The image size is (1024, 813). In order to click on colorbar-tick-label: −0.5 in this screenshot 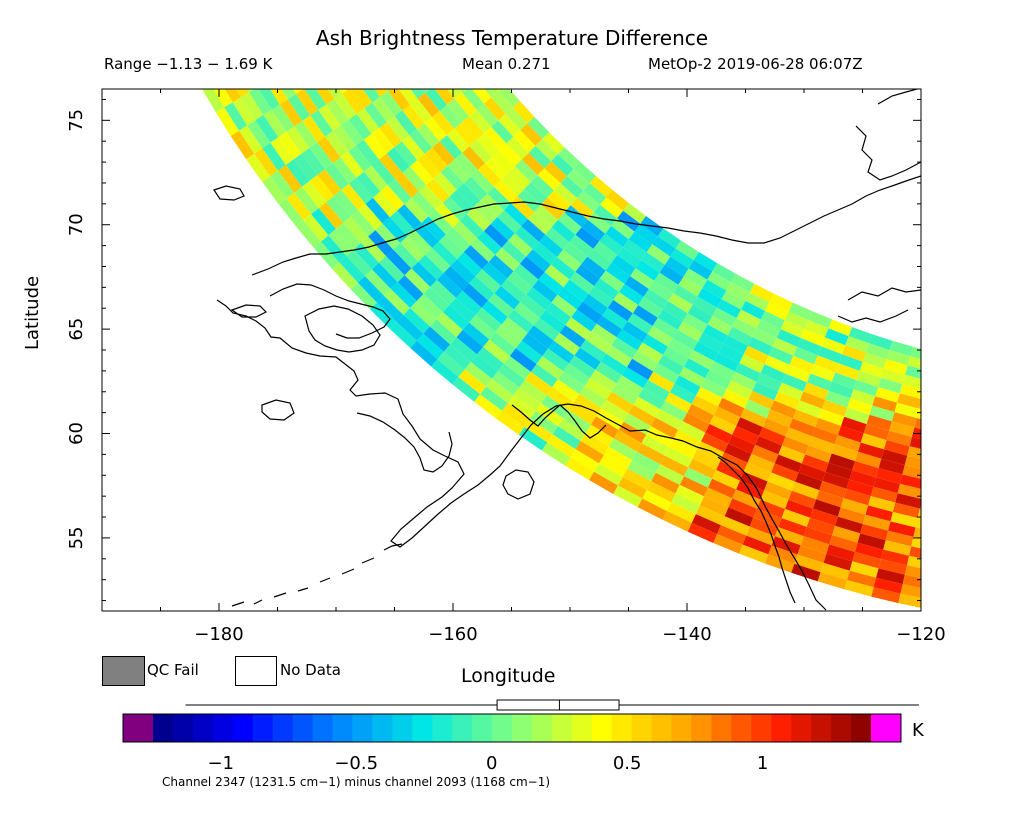, I will do `click(356, 763)`.